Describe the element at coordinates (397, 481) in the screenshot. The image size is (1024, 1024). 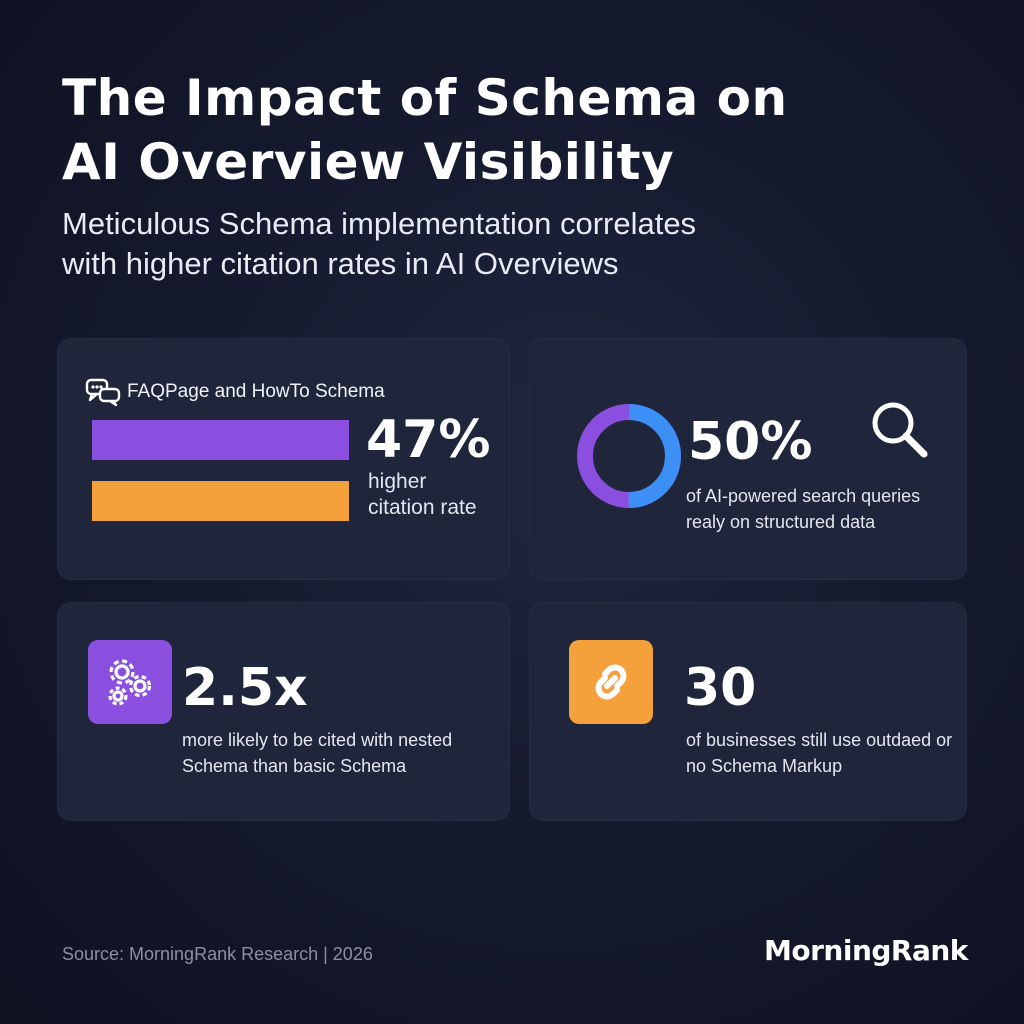
I see `faq-description-line-1: higher` at that location.